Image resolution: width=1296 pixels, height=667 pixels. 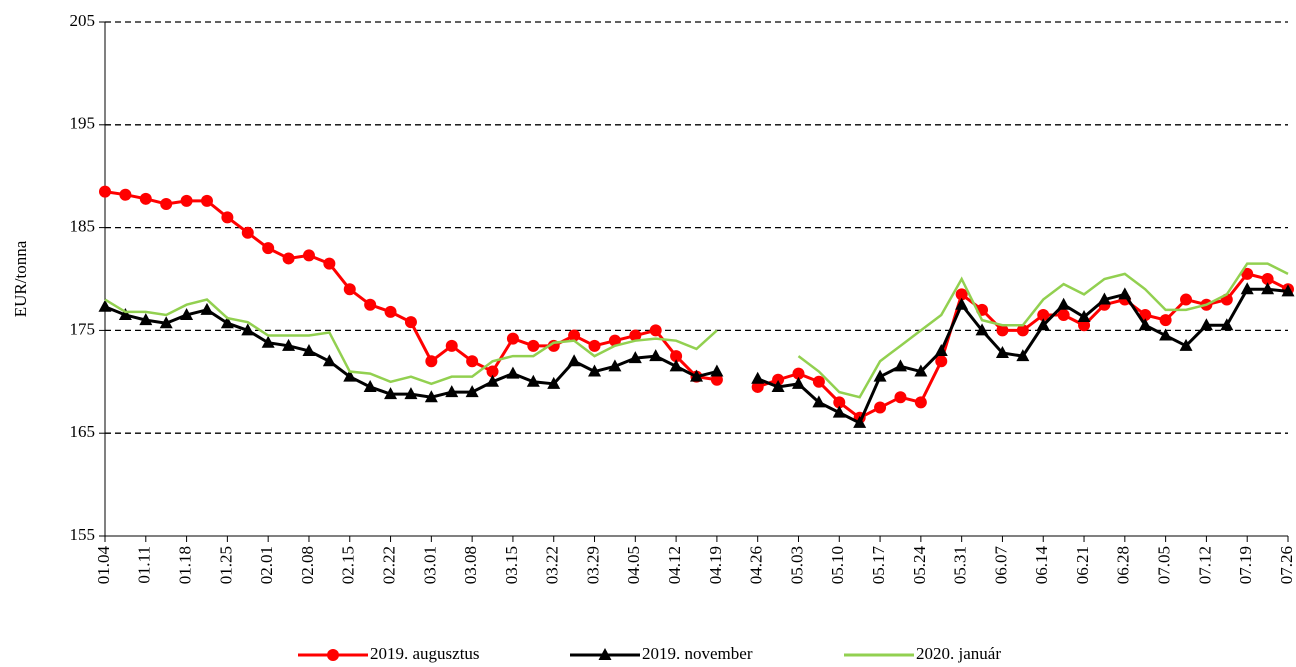 I want to click on y-tick-label: 165, so click(x=83, y=431).